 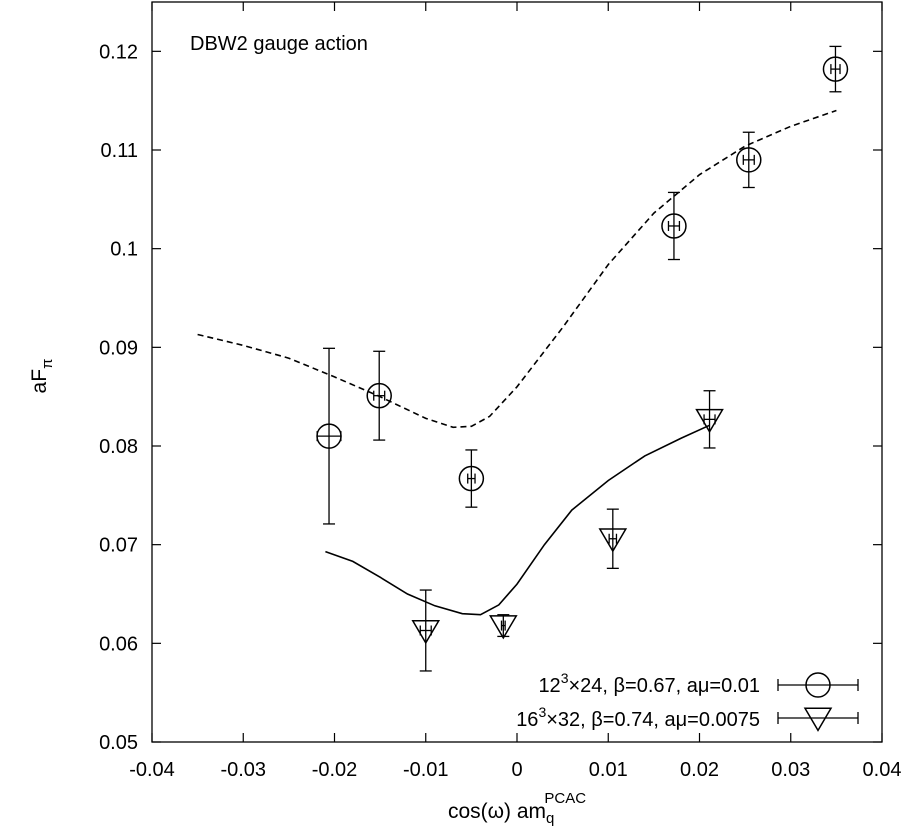 I want to click on x-tick-label: -0.03, so click(x=243, y=770).